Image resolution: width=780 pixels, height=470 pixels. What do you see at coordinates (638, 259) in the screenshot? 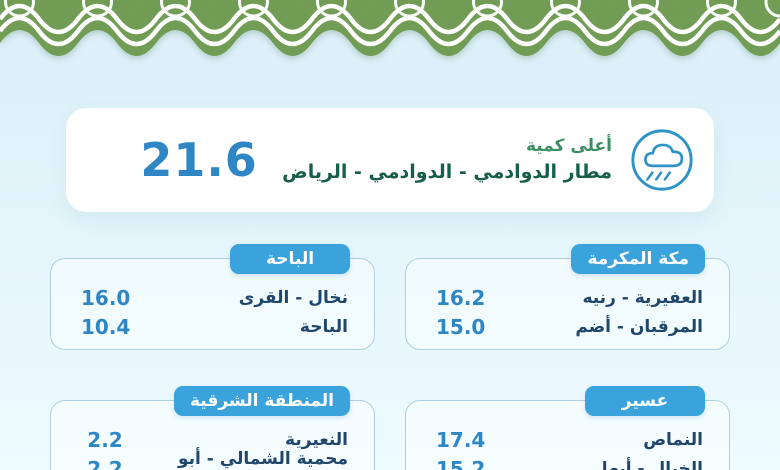
I see `region-header-makkah: مكة المكرمة` at bounding box center [638, 259].